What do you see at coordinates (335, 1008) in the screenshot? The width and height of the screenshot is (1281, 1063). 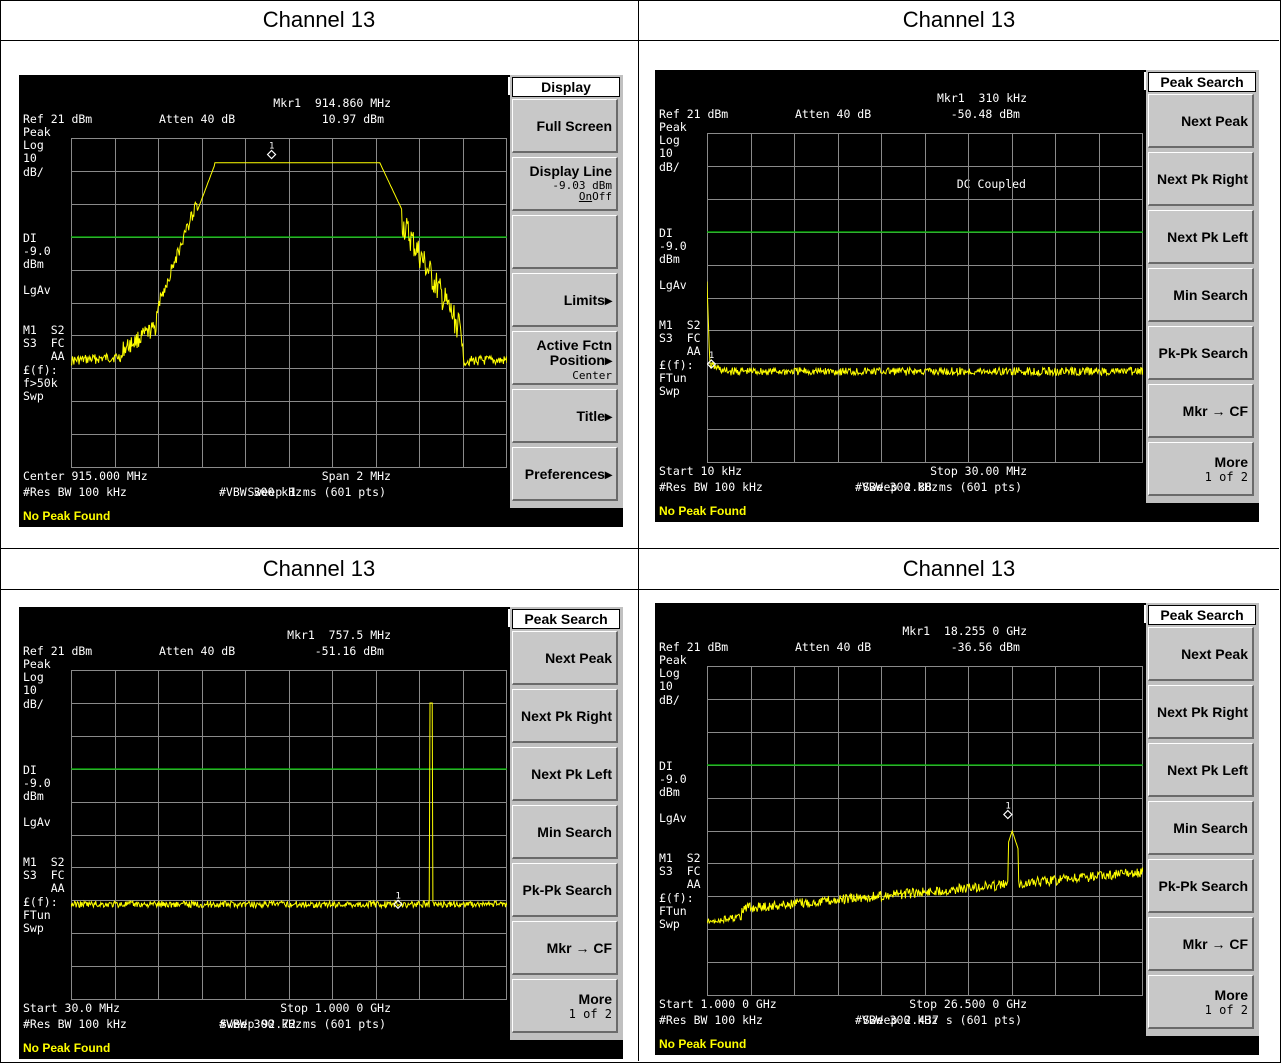 I see `stop-frequency: Stop 1.000 0 GHz` at bounding box center [335, 1008].